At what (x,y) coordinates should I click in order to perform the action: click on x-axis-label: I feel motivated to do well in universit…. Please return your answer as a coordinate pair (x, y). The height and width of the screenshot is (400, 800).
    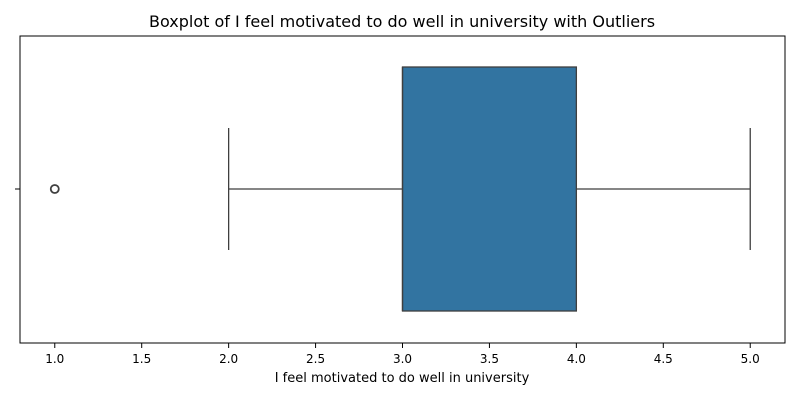
    Looking at the image, I should click on (402, 378).